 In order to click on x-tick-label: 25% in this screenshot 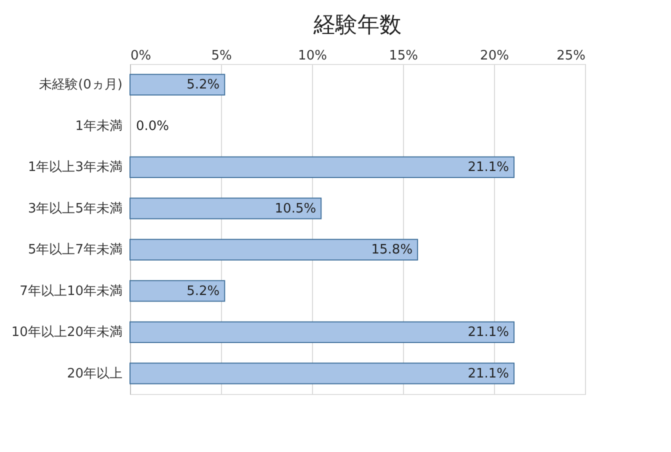, I will do `click(571, 56)`.